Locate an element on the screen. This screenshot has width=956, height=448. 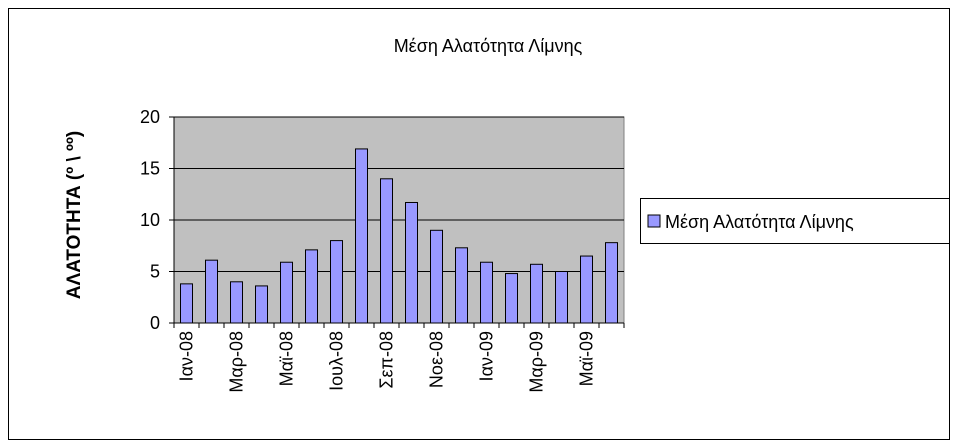
x-tick-label: Μαϊ-09 is located at coordinates (587, 358).